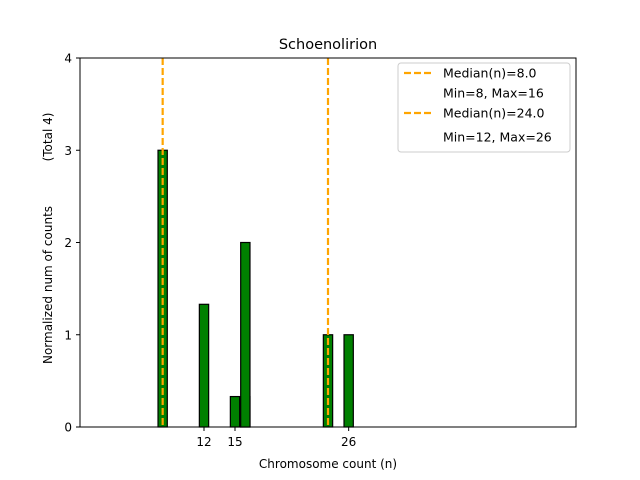 The height and width of the screenshot is (480, 640). What do you see at coordinates (493, 113) in the screenshot?
I see `legend-median-2-label: Median(n)=24.0` at bounding box center [493, 113].